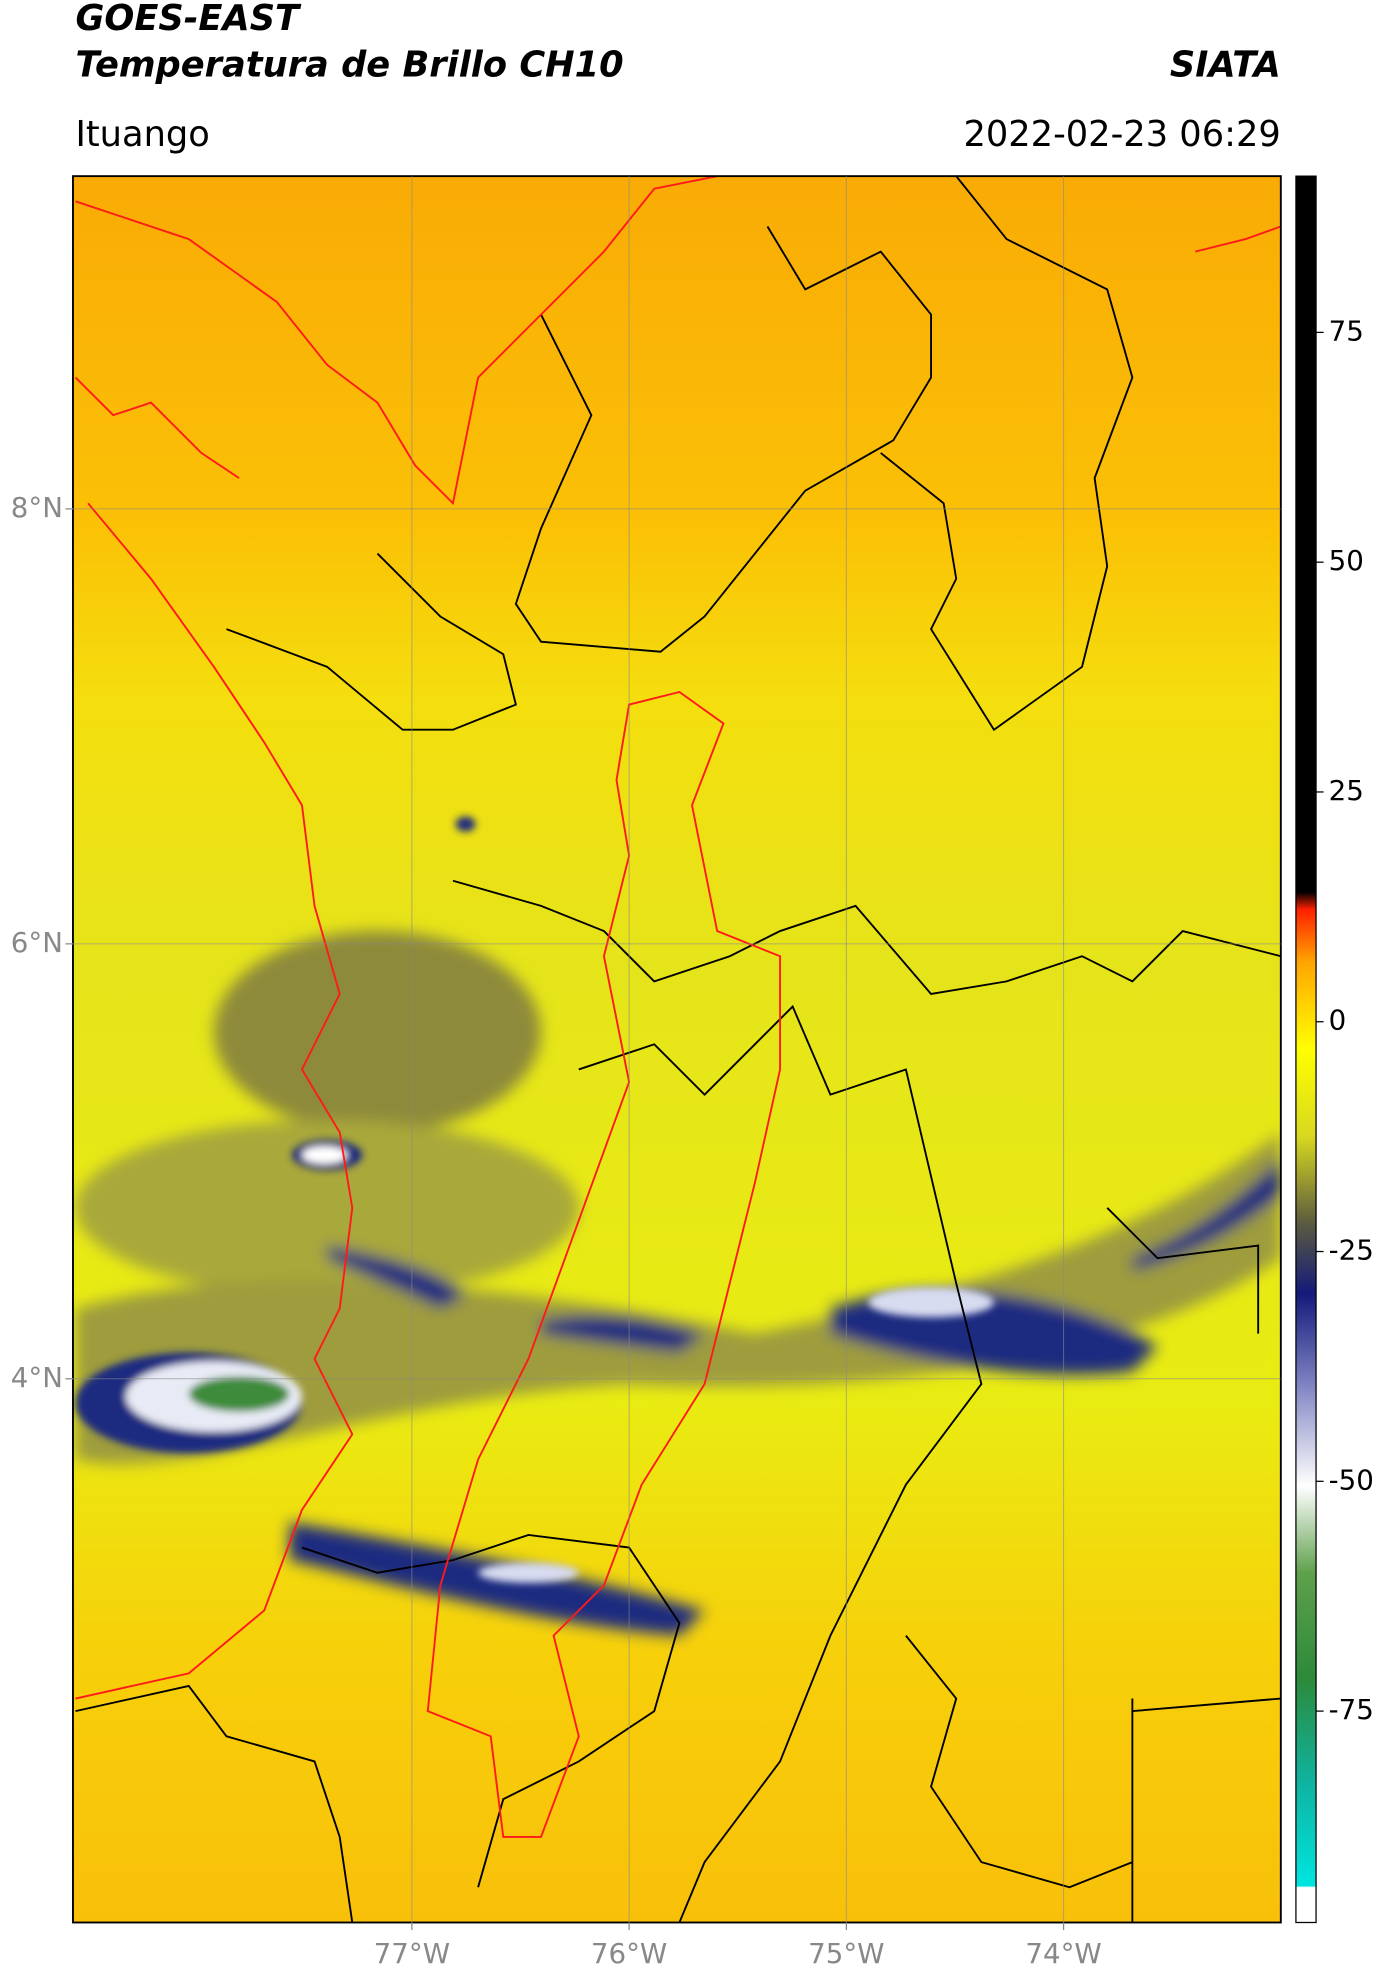 This screenshot has height=1985, width=1384. What do you see at coordinates (37, 507) in the screenshot?
I see `lat-label: 8°N` at bounding box center [37, 507].